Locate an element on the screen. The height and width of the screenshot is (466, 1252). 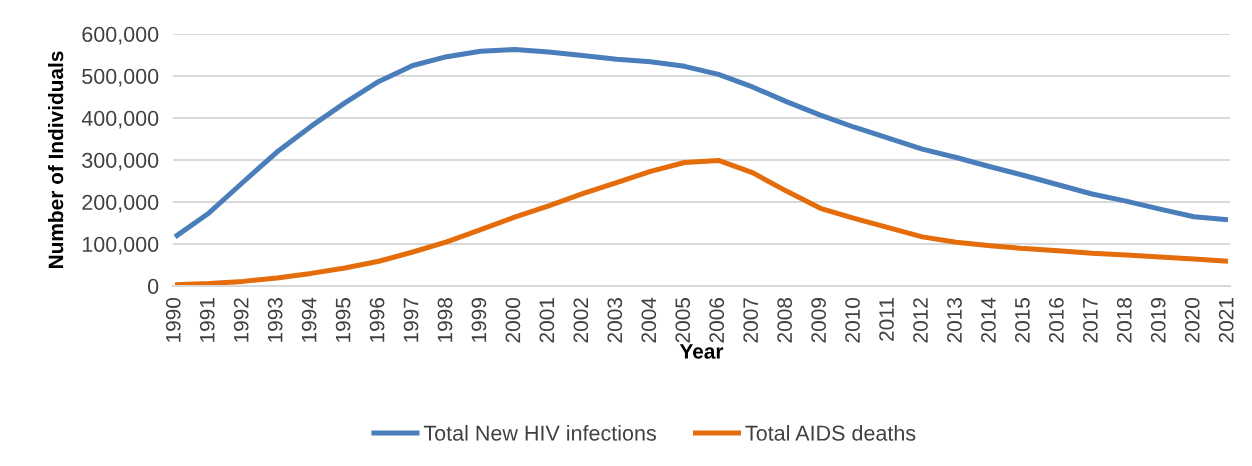
y-tick-label: 400,000 is located at coordinates (120, 119).